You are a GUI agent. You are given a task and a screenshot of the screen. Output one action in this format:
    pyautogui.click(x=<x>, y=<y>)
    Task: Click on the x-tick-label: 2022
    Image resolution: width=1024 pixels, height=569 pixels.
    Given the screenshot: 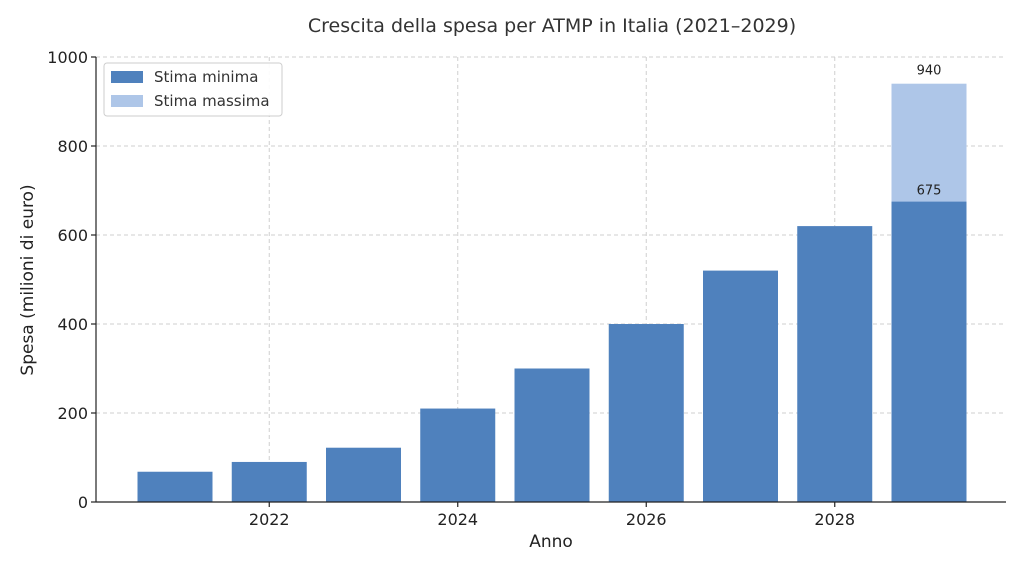 What is the action you would take?
    pyautogui.click(x=269, y=519)
    